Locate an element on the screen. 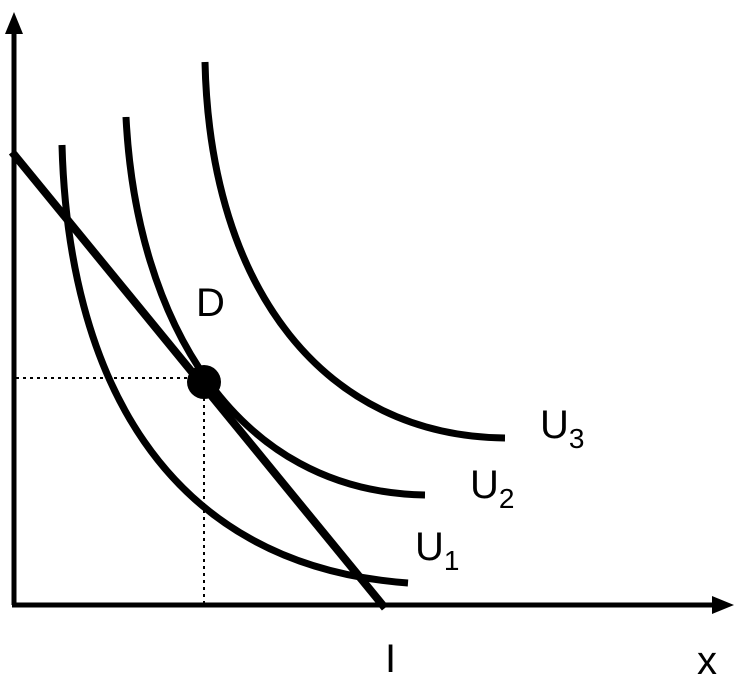  point-d is located at coordinates (204, 382).